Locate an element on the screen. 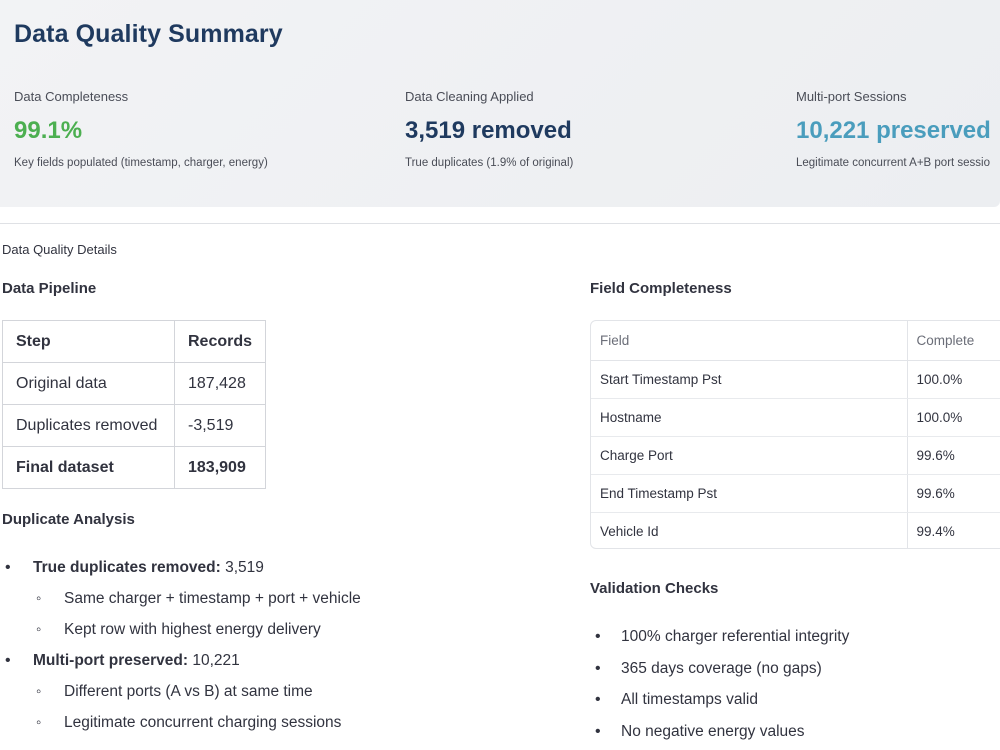  list-item: True duplicates removed: 3,519 is located at coordinates (180, 571).